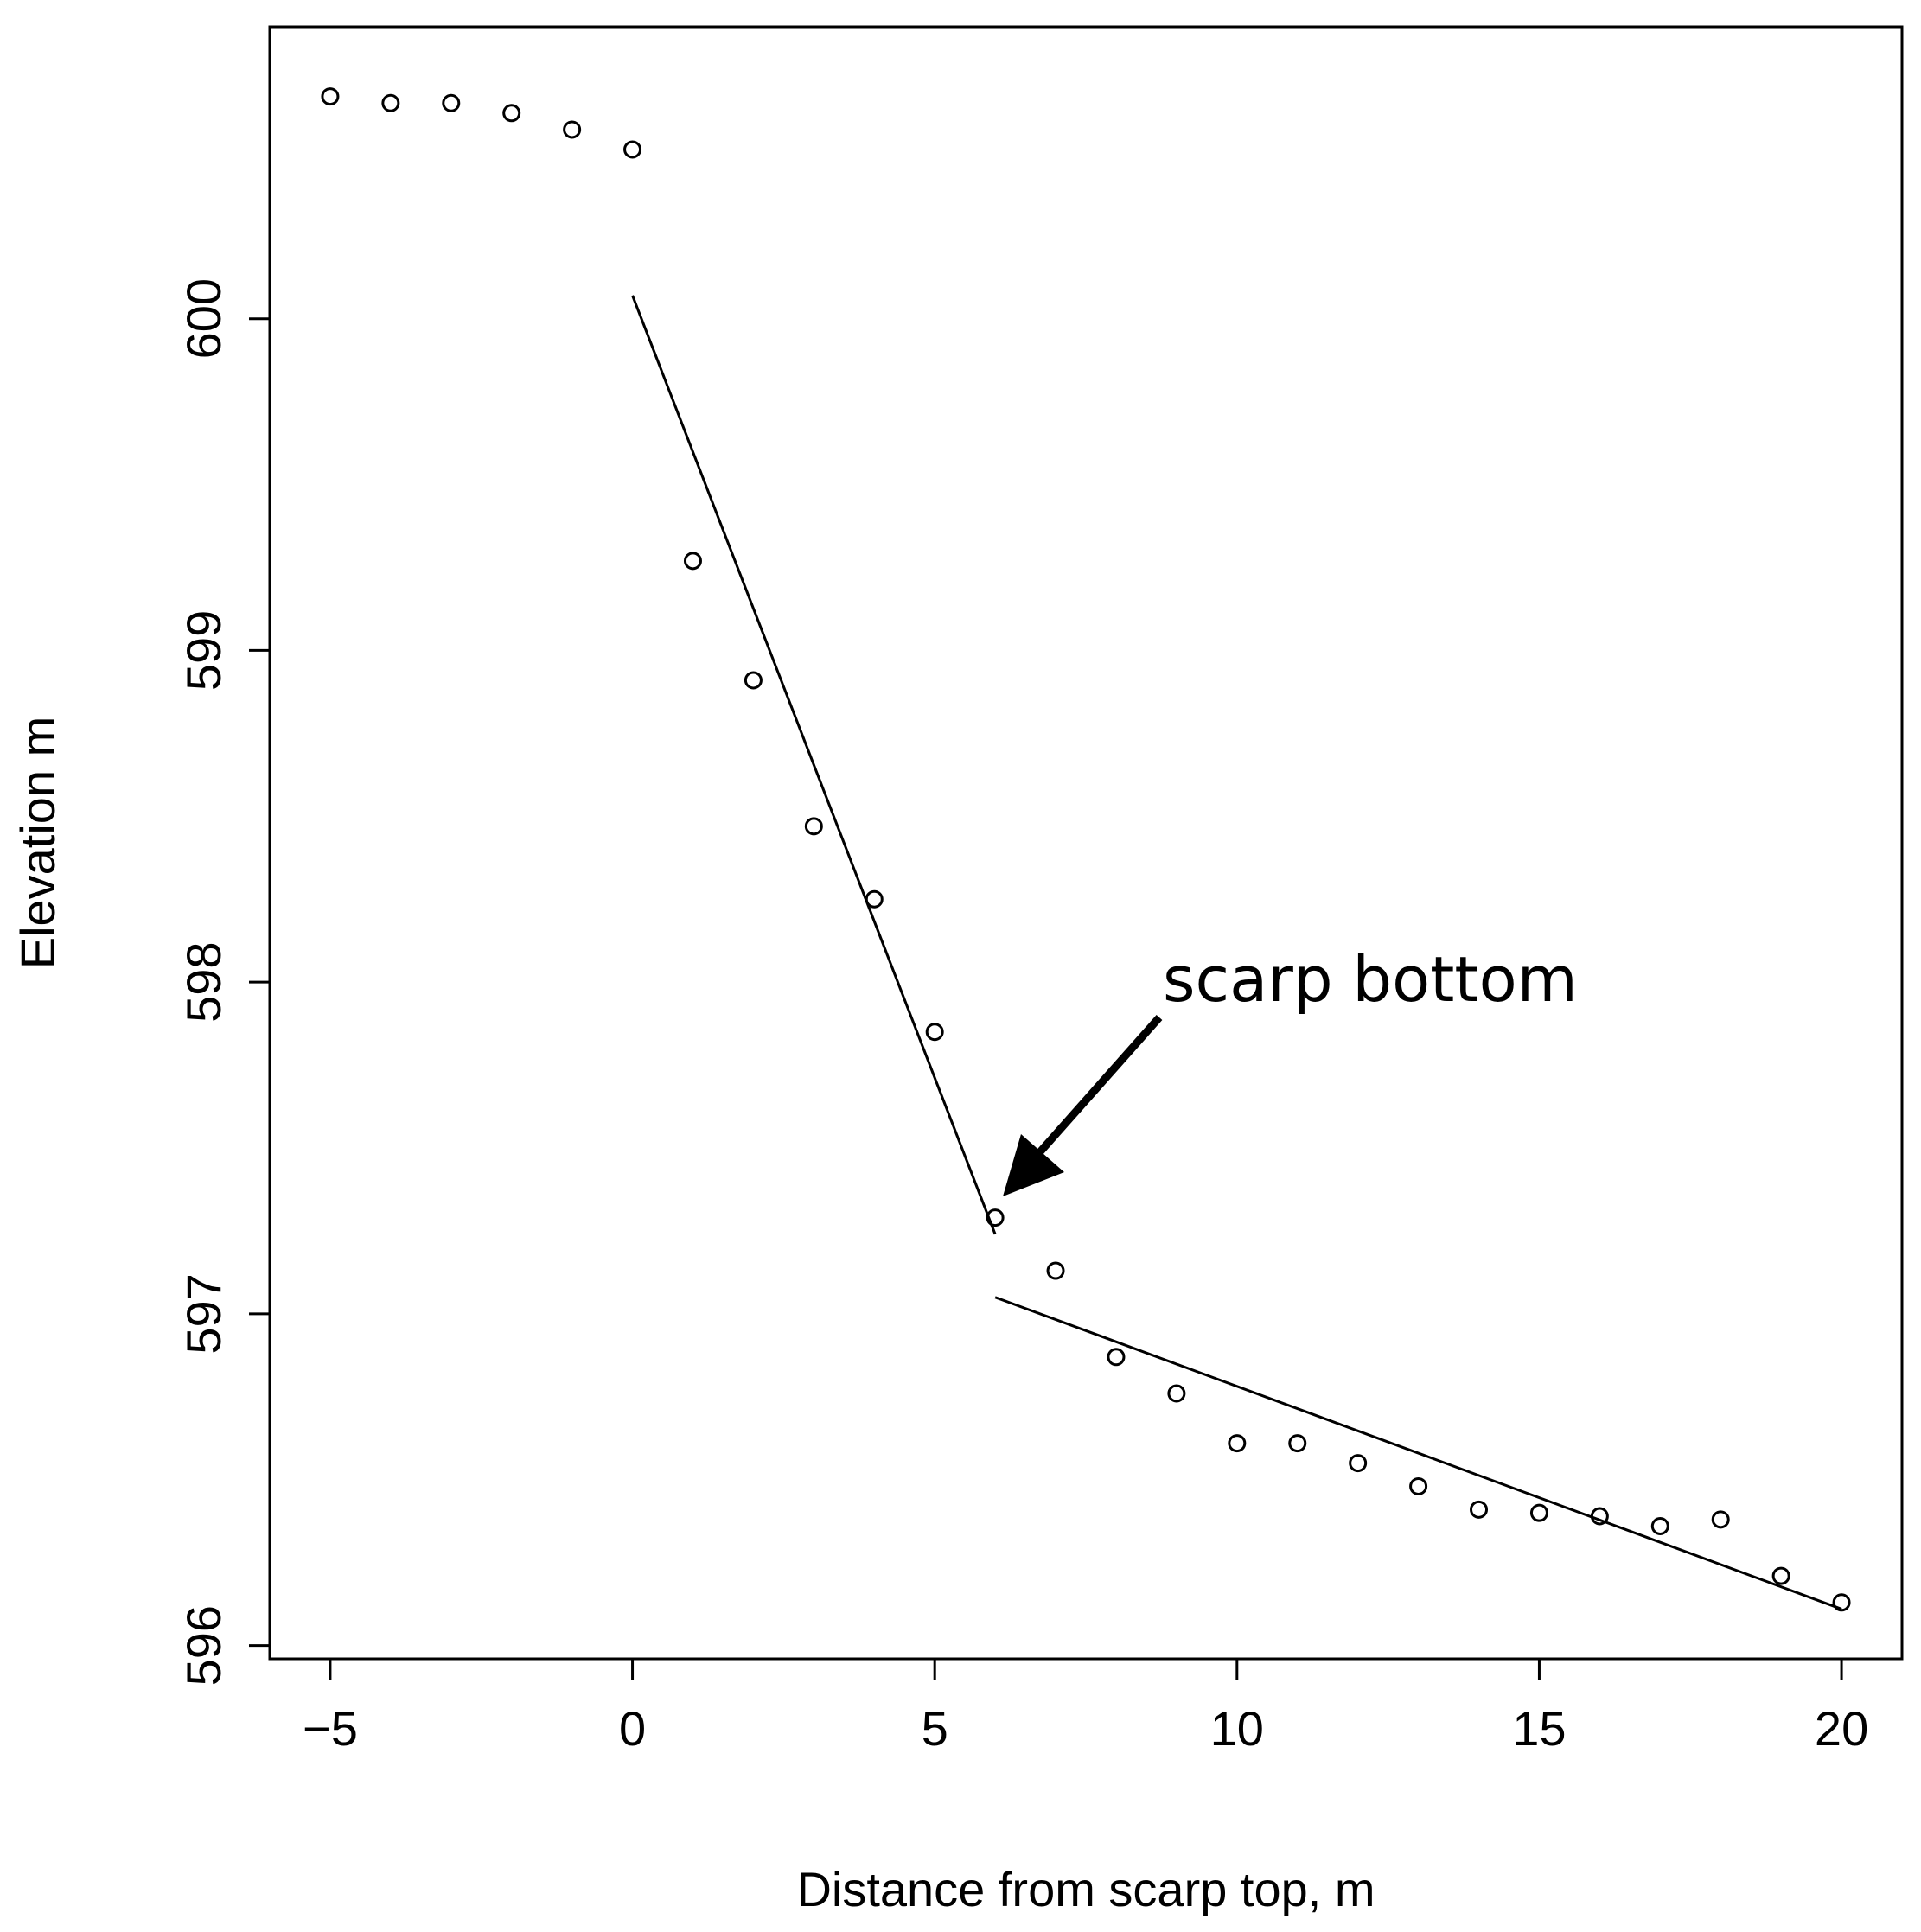  What do you see at coordinates (1539, 1728) in the screenshot?
I see `x-tick-label: 15` at bounding box center [1539, 1728].